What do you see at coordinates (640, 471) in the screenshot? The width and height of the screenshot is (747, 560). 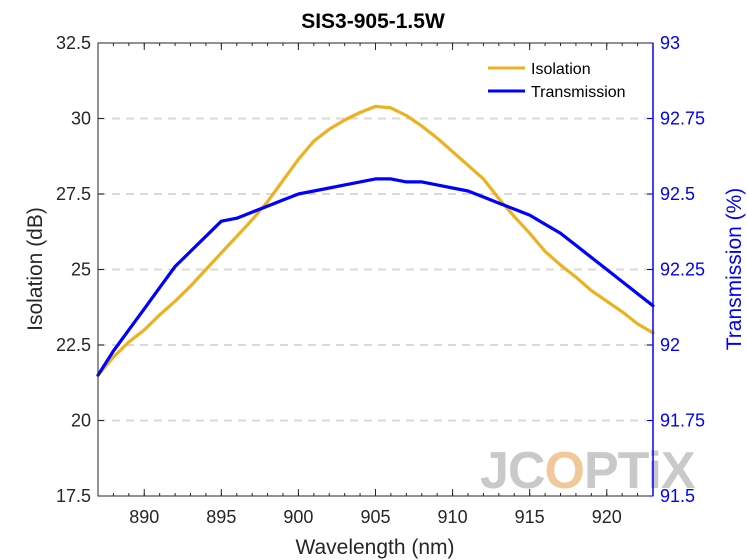 I see `watermark-suffix: PTiX` at bounding box center [640, 471].